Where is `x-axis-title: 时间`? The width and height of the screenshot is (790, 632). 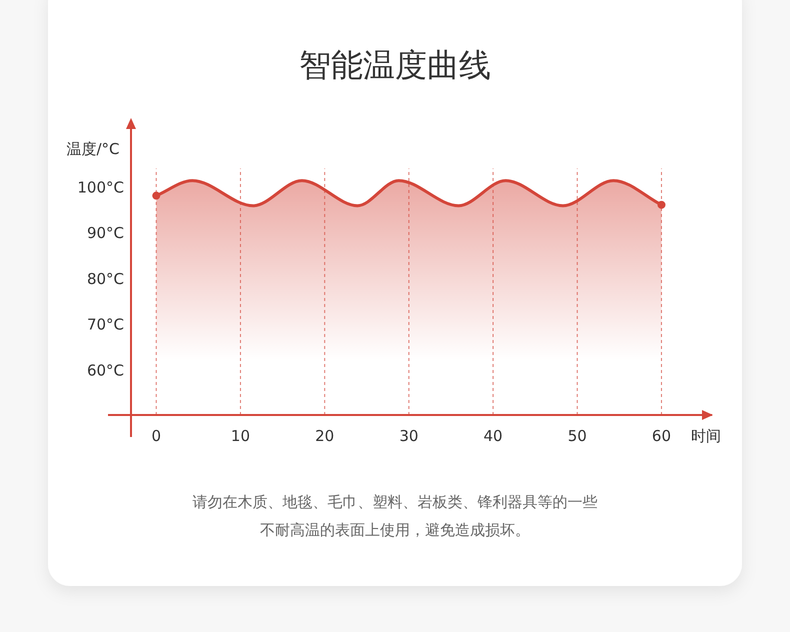 x-axis-title: 时间 is located at coordinates (706, 436).